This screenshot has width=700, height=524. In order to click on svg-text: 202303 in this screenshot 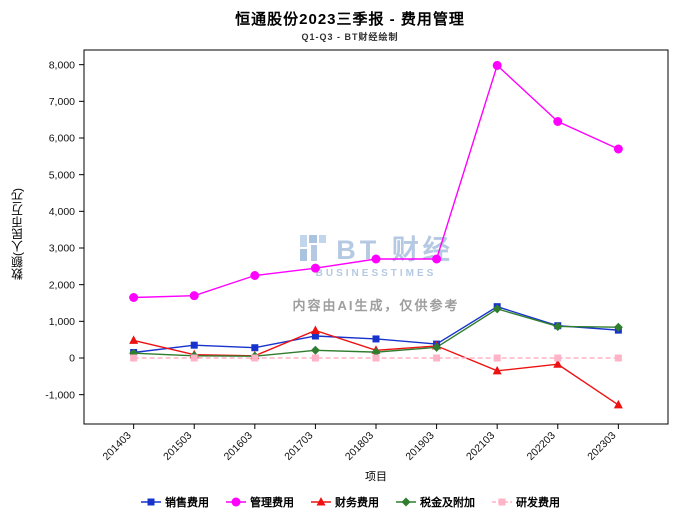, I will do `click(601, 446)`.